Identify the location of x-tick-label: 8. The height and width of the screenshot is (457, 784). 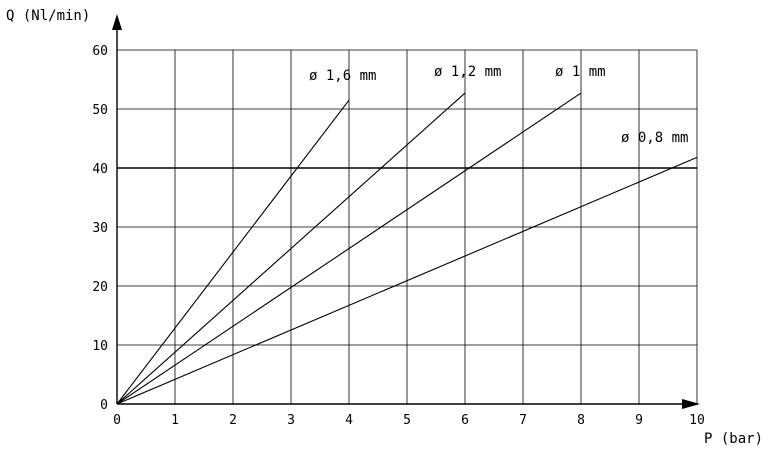
(581, 420).